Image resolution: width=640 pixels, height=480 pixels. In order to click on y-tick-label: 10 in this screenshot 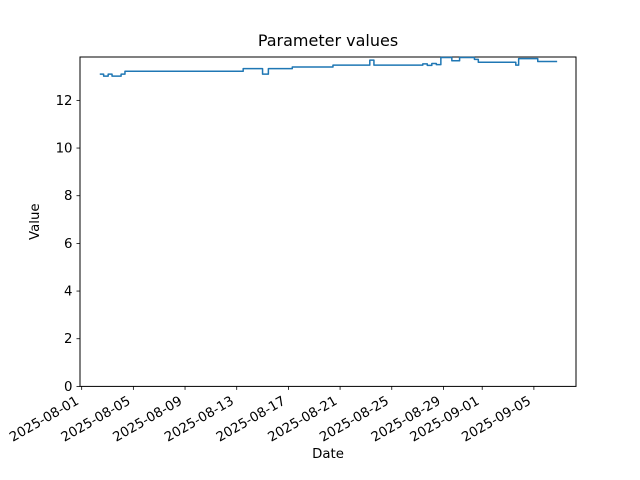, I will do `click(64, 149)`.